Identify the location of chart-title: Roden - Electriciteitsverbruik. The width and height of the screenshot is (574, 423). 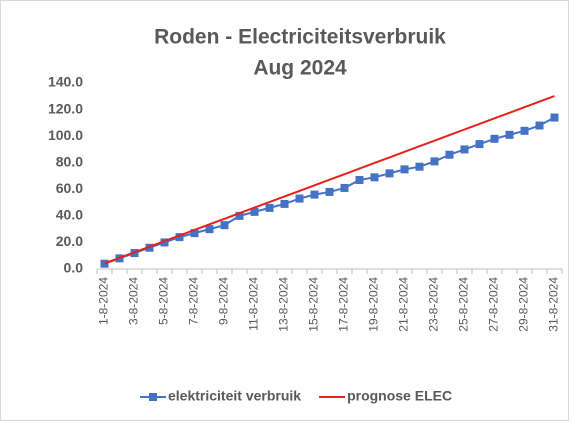
(300, 37).